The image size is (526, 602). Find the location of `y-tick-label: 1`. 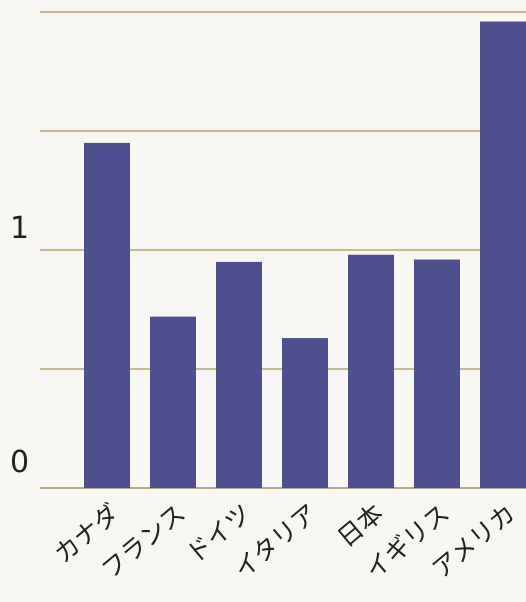

y-tick-label: 1 is located at coordinates (19, 228).